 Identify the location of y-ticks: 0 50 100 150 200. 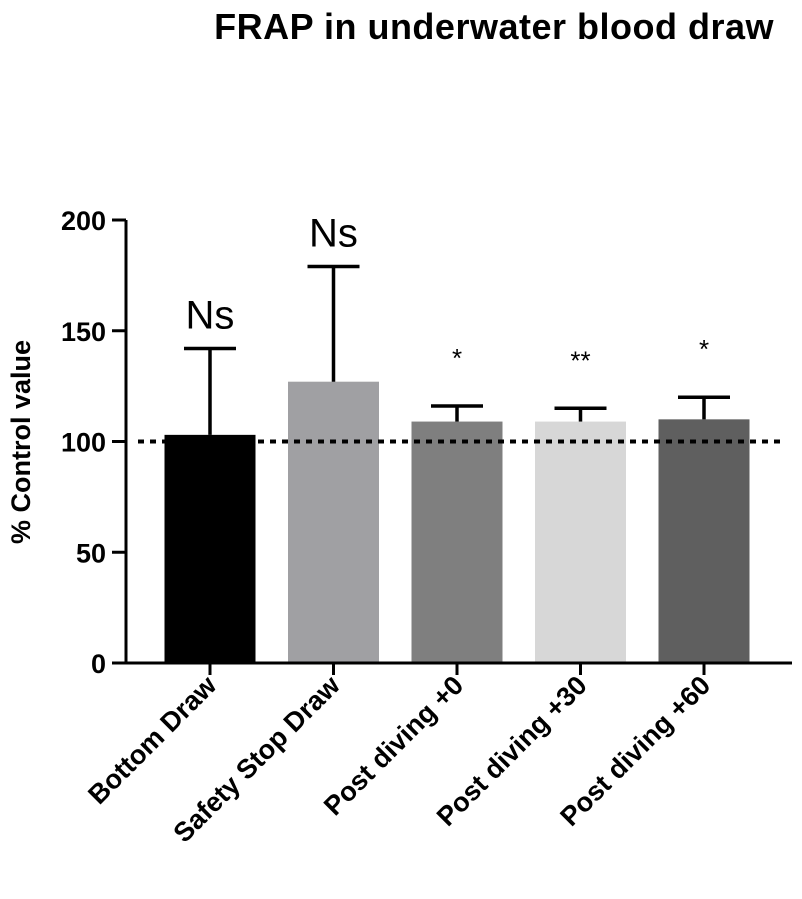
(93, 442).